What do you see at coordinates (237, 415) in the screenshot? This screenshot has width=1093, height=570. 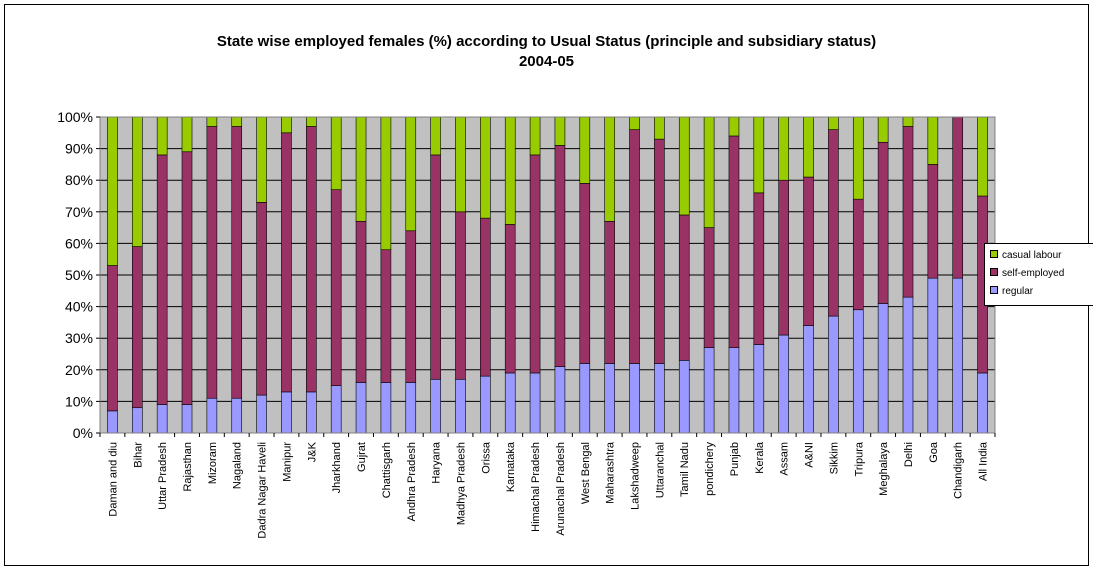 I see `bar-regular-nagaland` at bounding box center [237, 415].